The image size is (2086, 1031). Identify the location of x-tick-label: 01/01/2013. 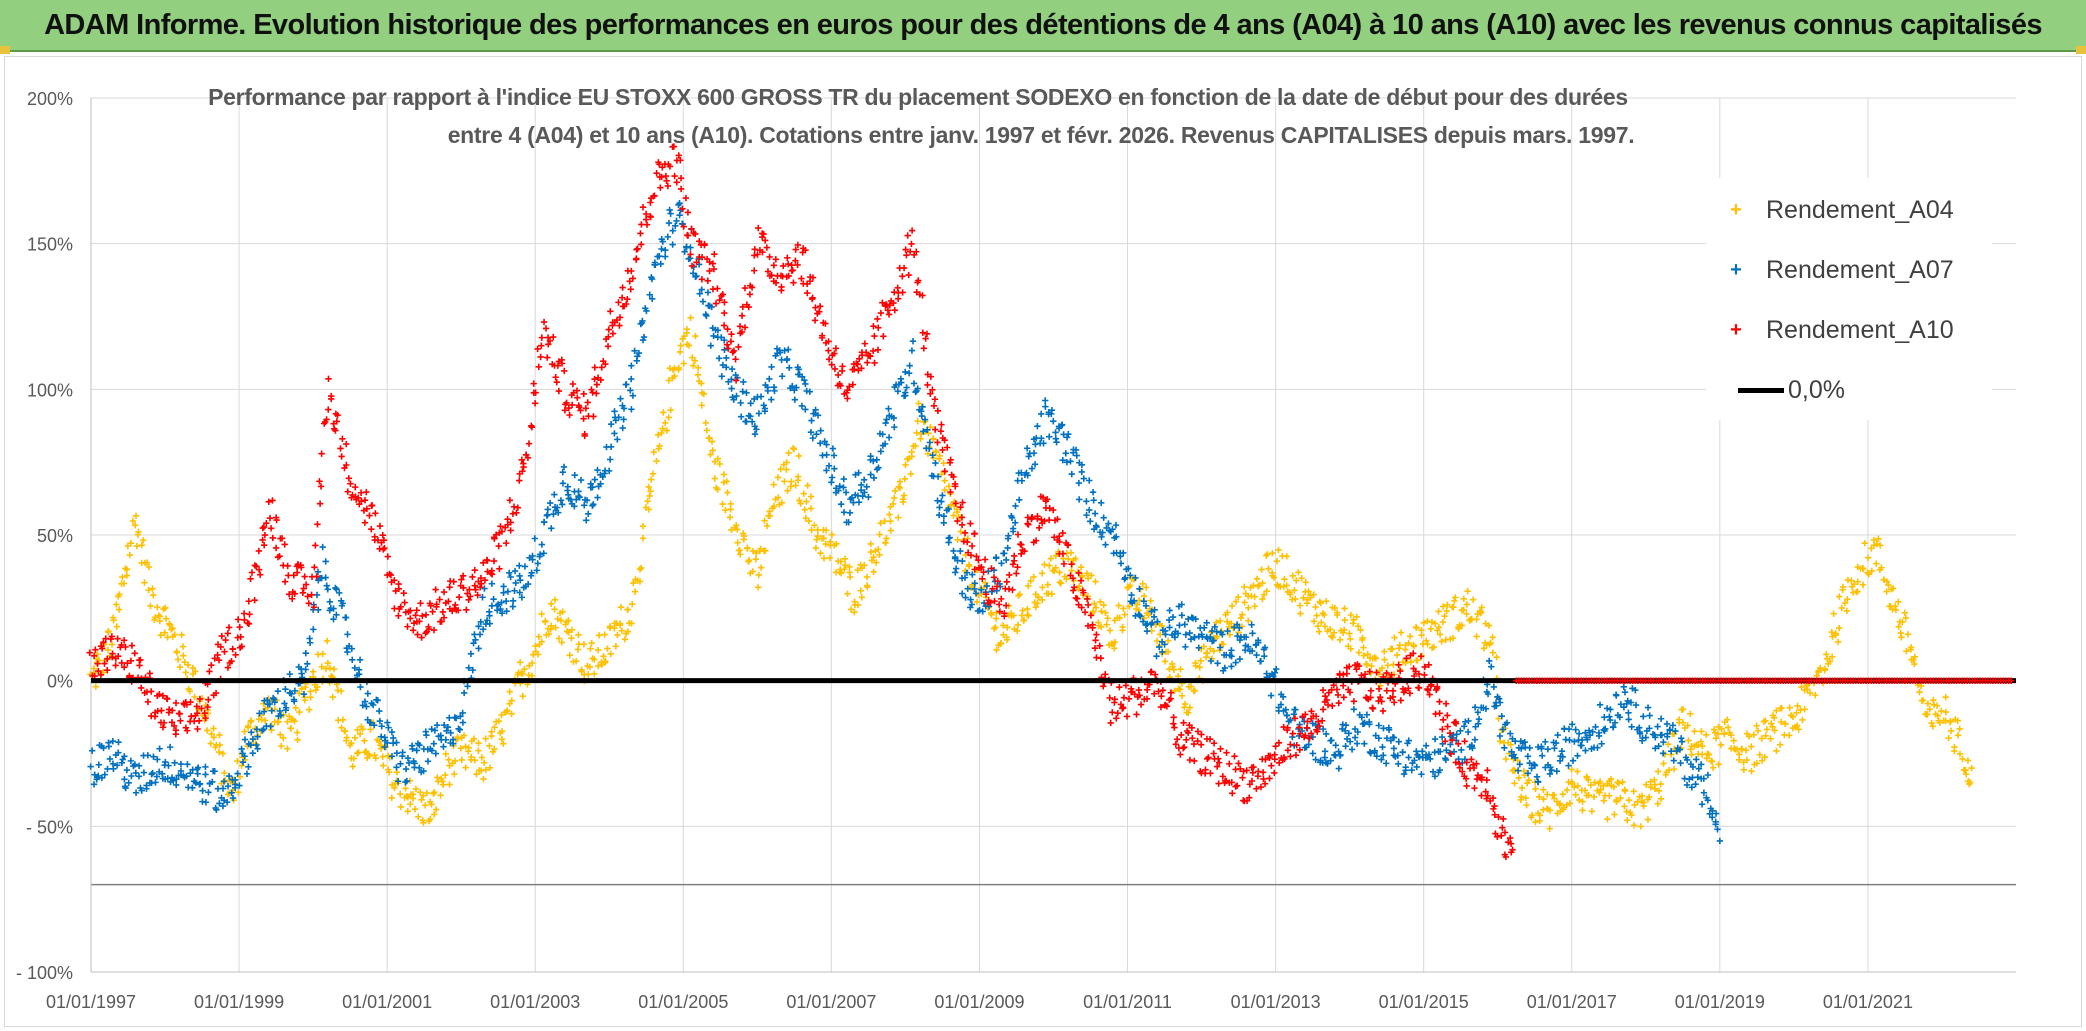
(1276, 1002).